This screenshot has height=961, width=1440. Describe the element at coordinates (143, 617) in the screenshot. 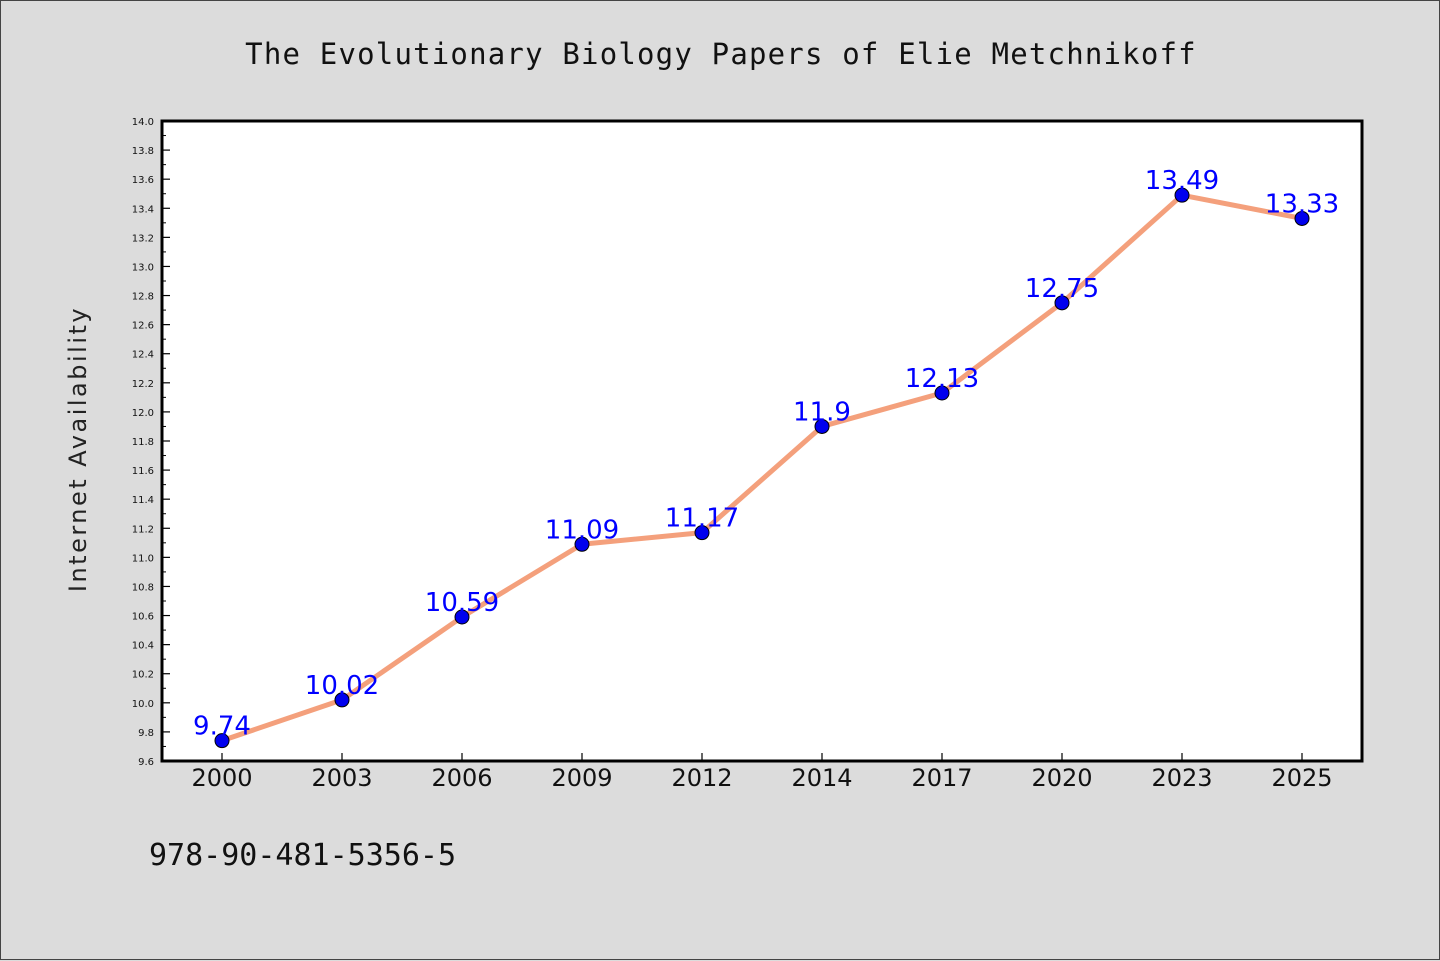

I see `y-tick-label: 10.6` at that location.